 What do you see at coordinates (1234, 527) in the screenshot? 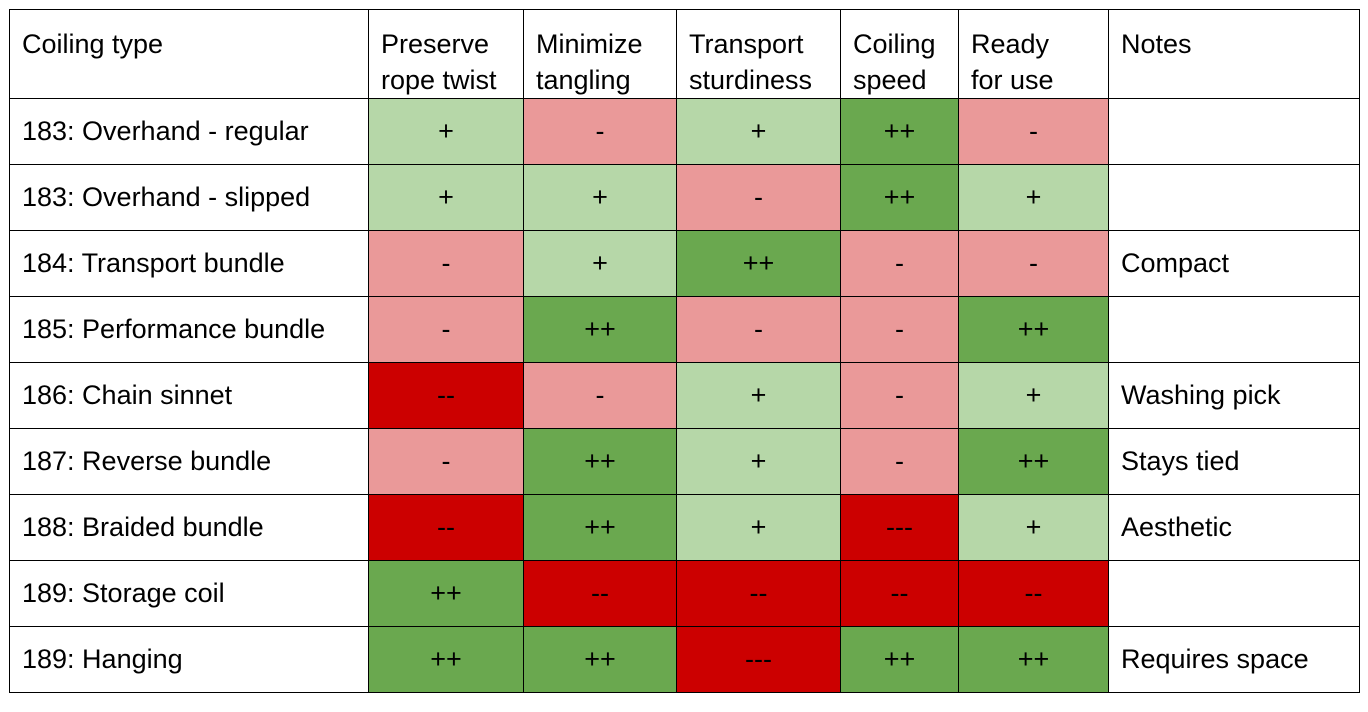
I see `notes-cell: Aesthetic` at bounding box center [1234, 527].